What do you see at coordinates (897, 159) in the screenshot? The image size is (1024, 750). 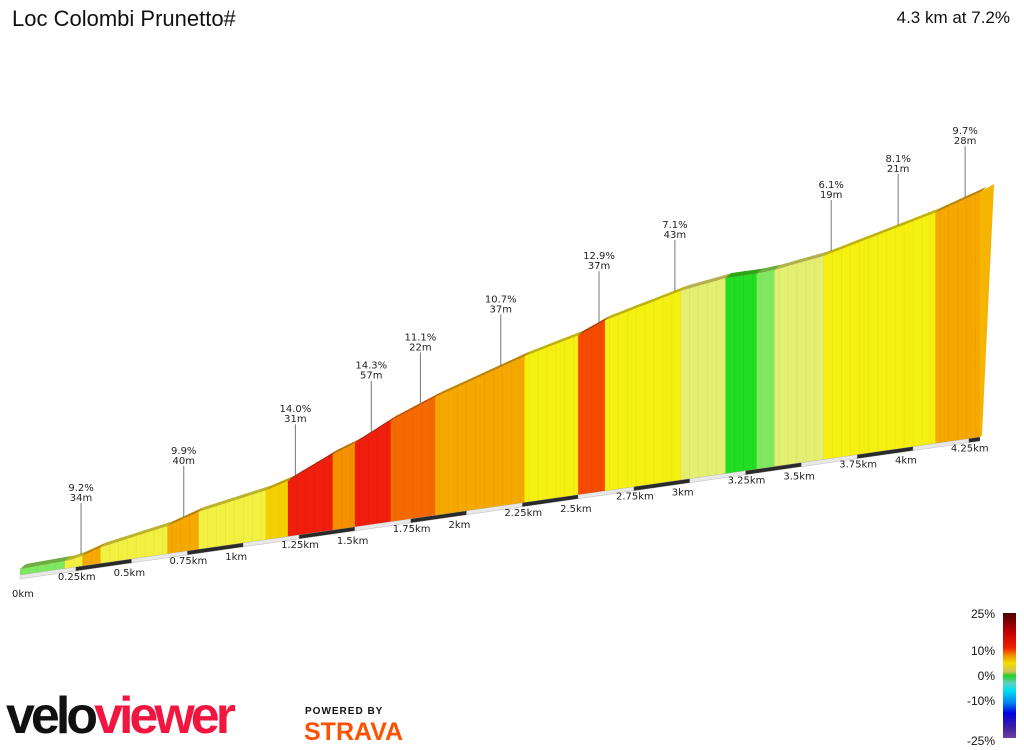 I see `annotation-gradient: 8.1%` at bounding box center [897, 159].